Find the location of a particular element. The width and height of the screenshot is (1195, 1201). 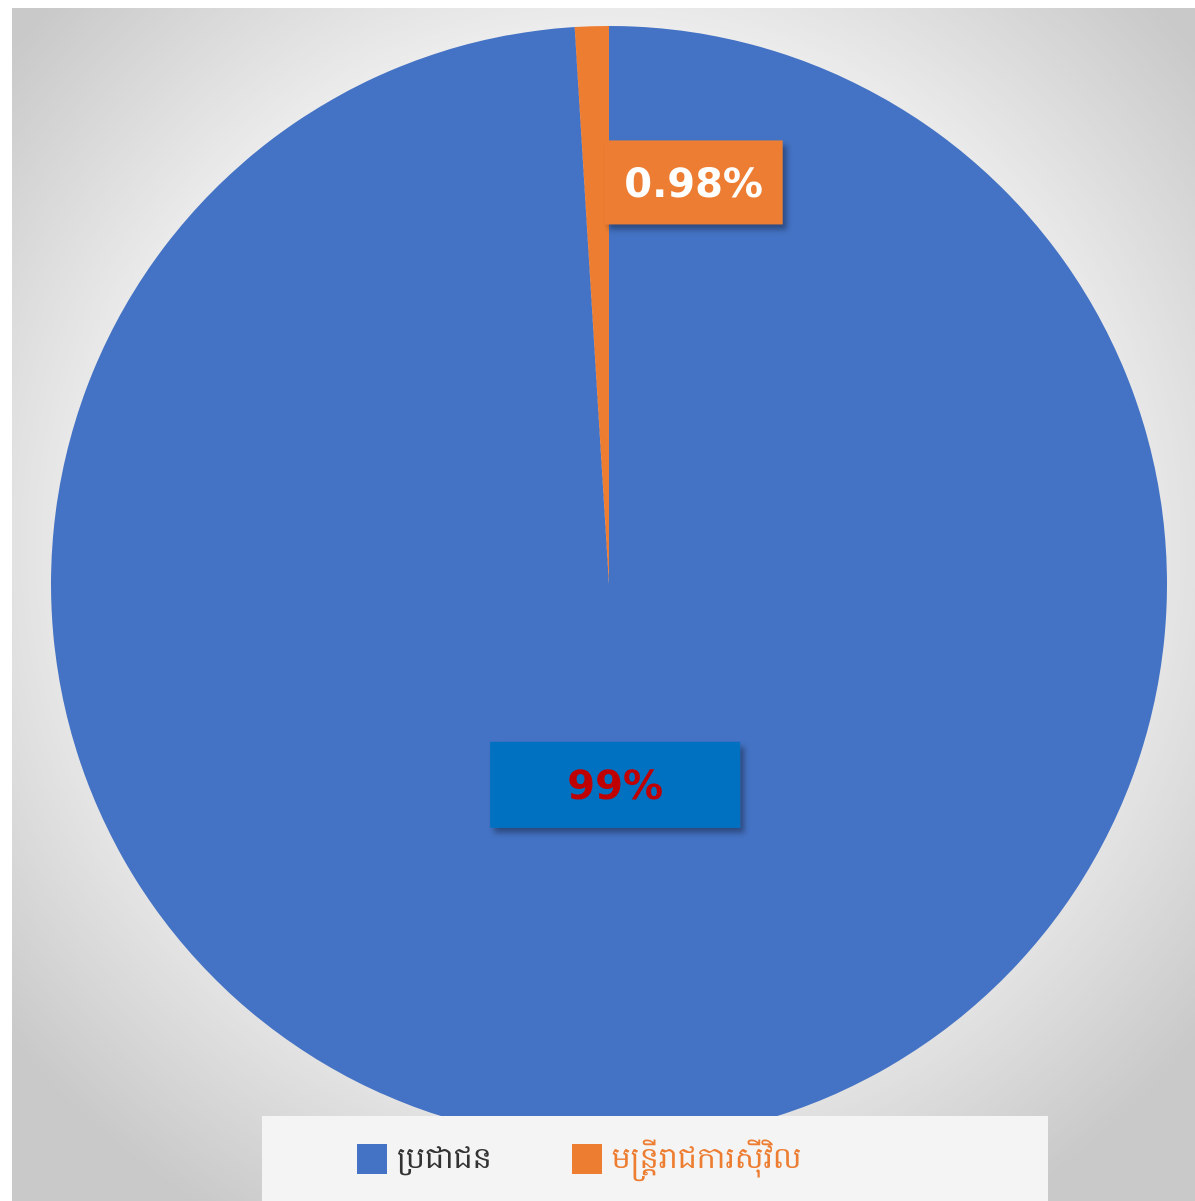

data-label-1: 0.98% is located at coordinates (693, 182).